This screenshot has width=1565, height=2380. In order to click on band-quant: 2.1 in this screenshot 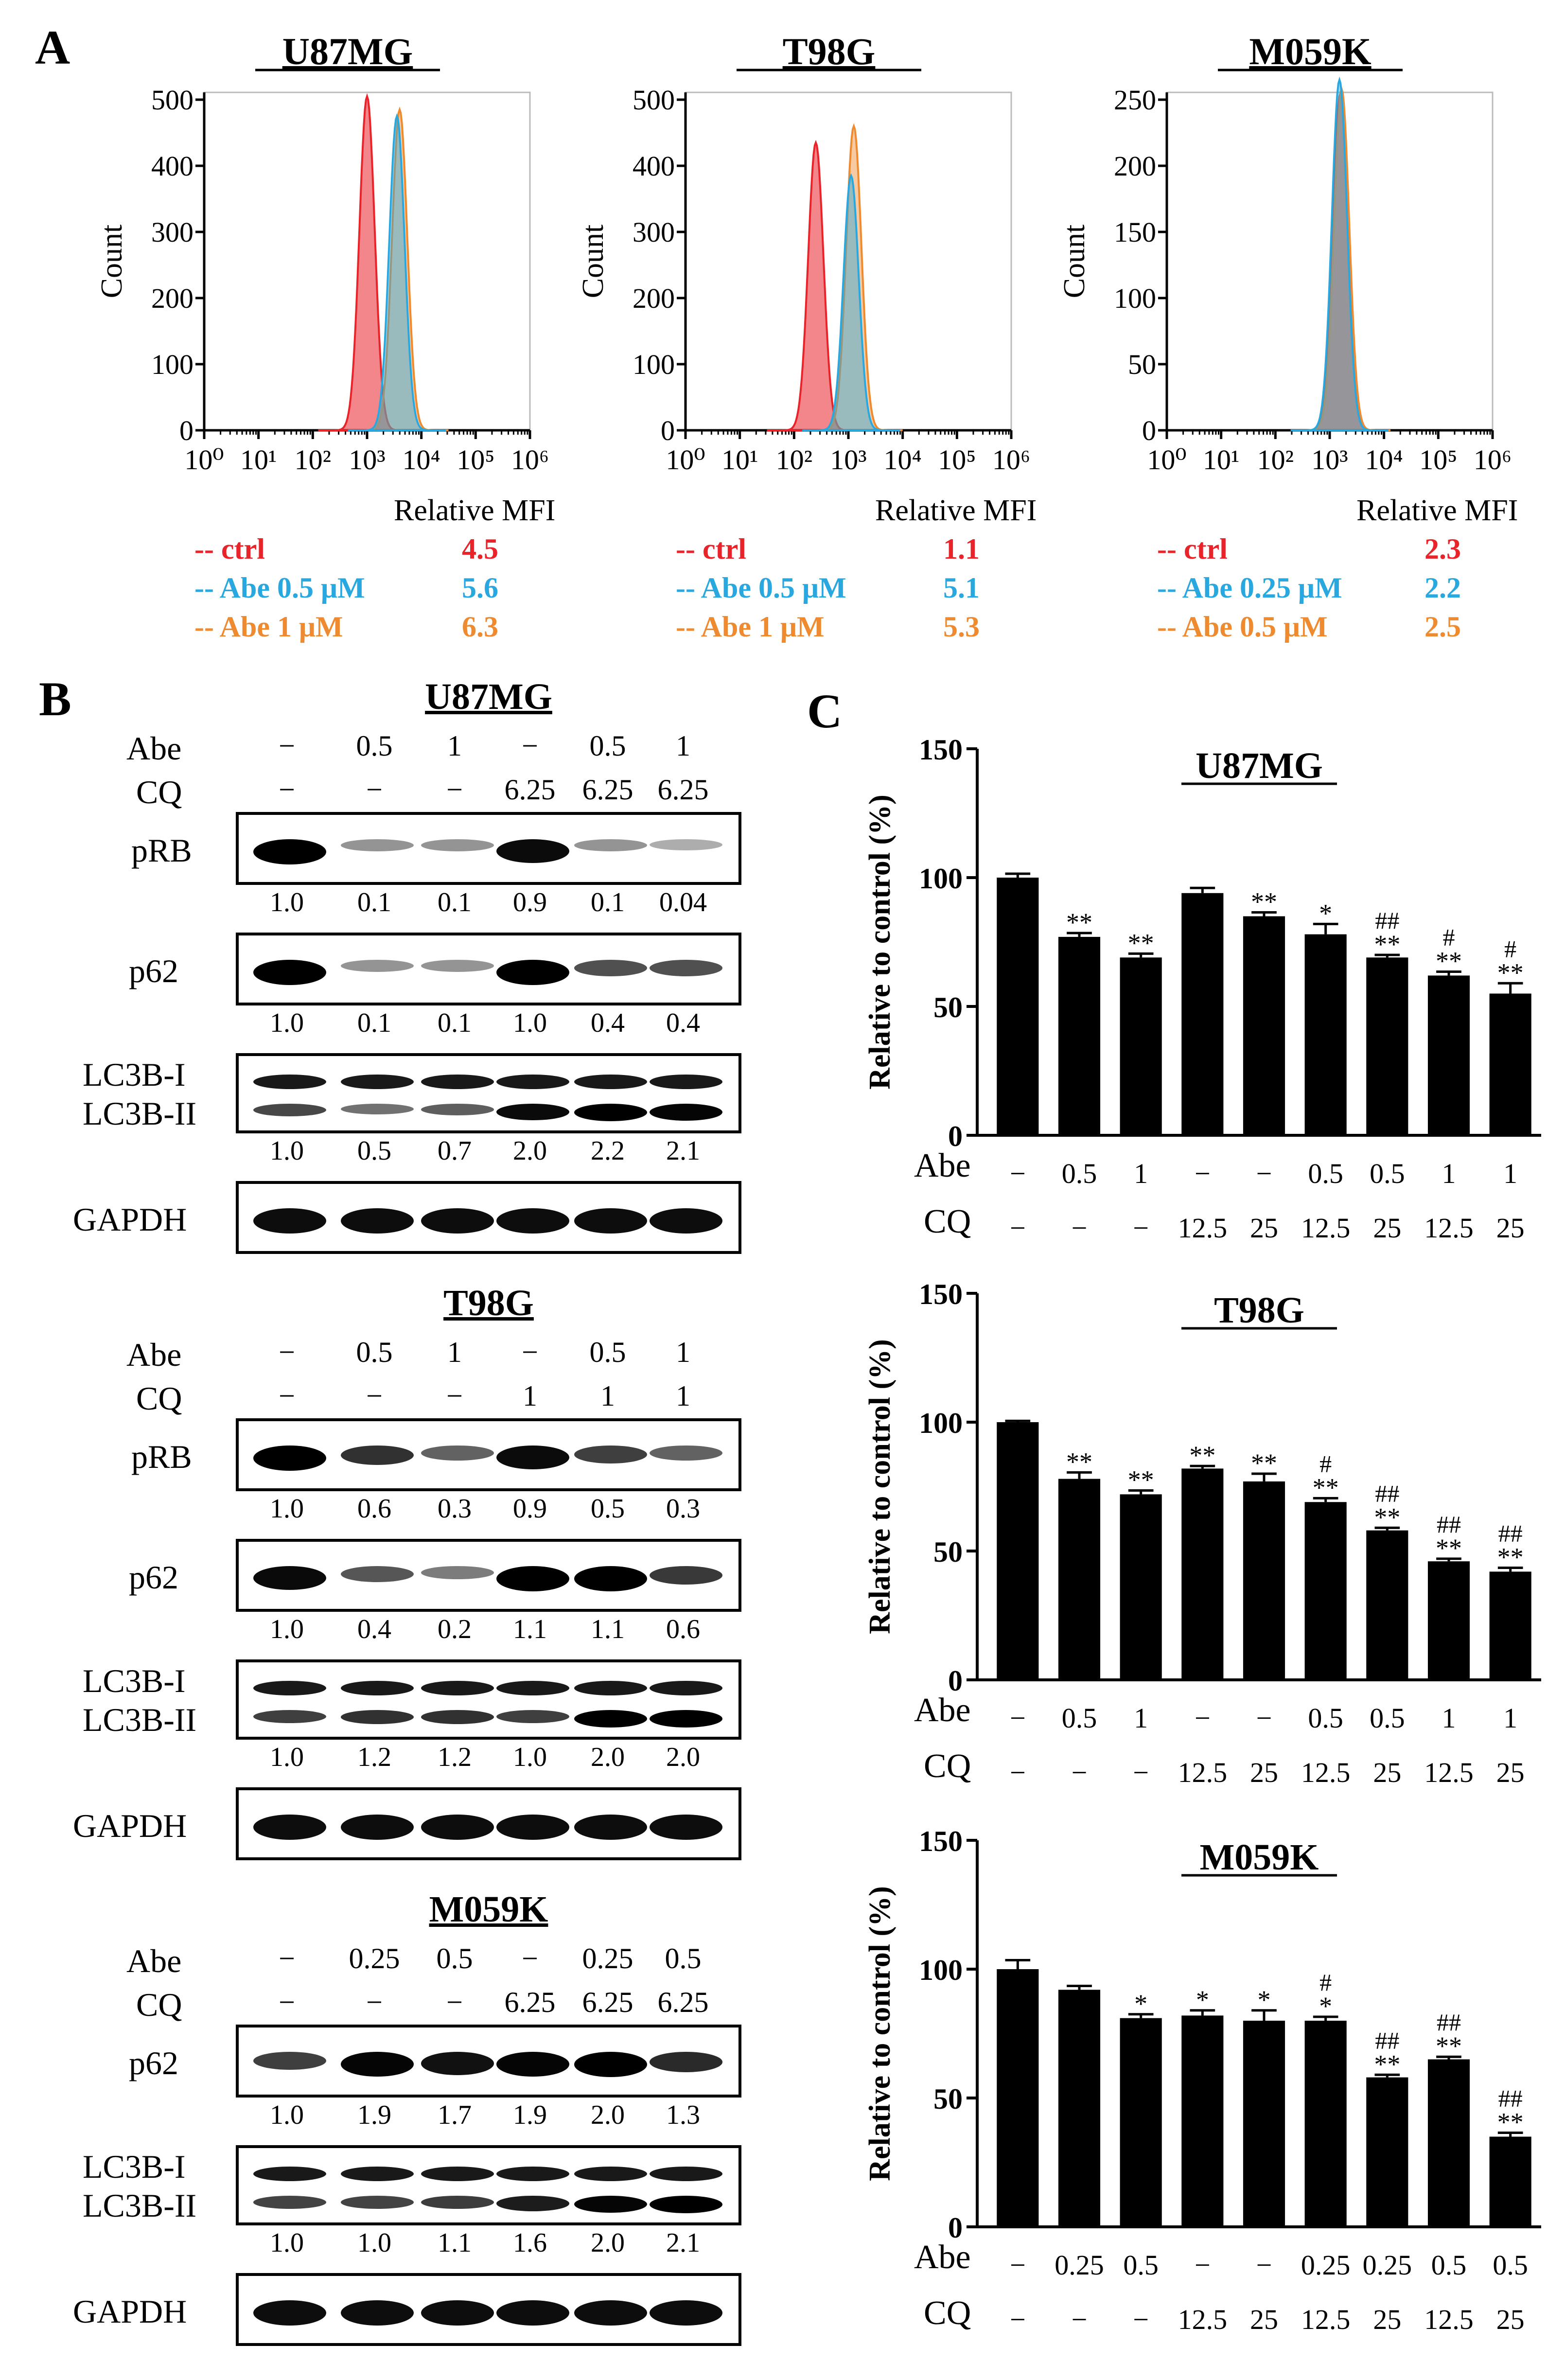, I will do `click(683, 1151)`.